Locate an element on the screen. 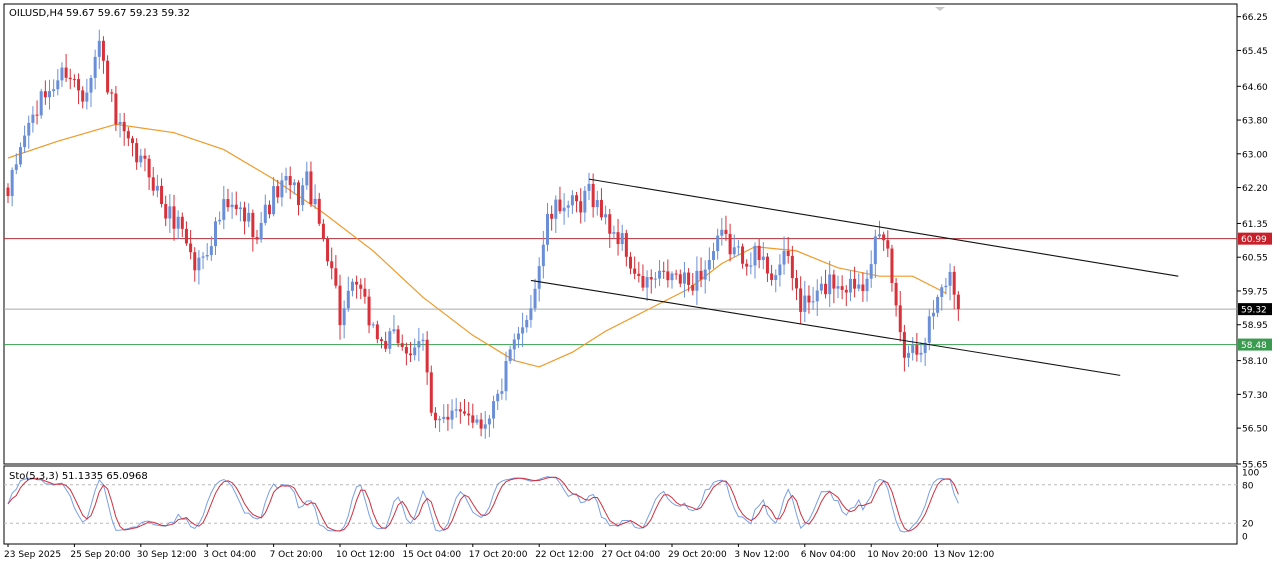 Image resolution: width=1280 pixels, height=567 pixels. stochastic-panel: 100 80 20 0 Sto(5,3,3) 51.1335 65.0968 is located at coordinates (631, 505).